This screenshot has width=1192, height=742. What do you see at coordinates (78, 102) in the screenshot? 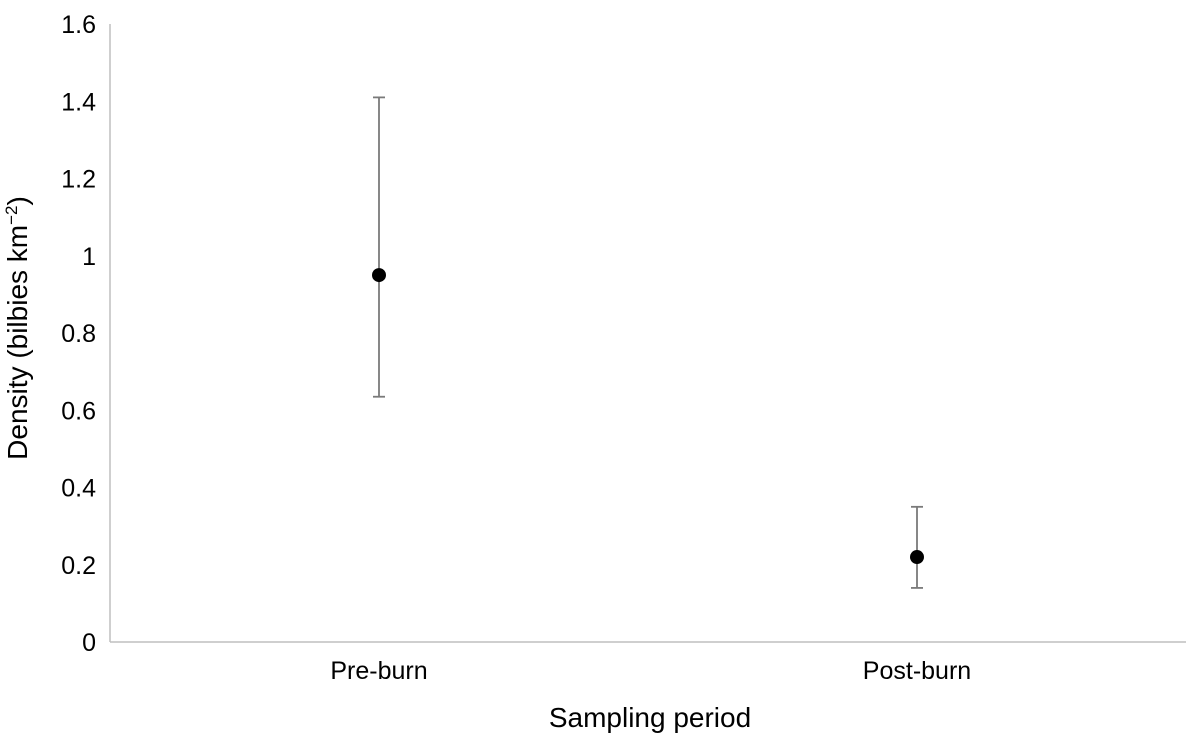
I see `y-tick-label: 1.4` at bounding box center [78, 102].